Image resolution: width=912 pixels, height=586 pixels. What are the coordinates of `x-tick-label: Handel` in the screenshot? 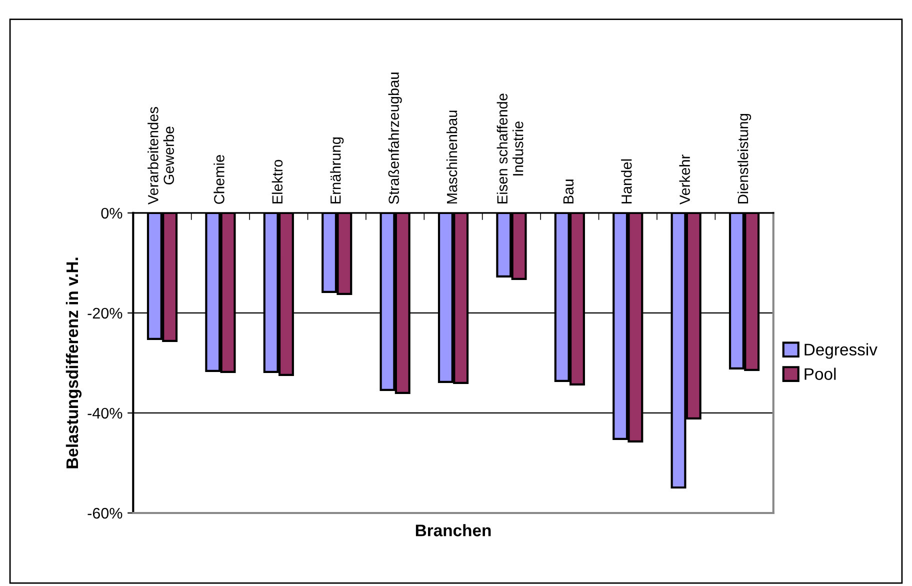 It's located at (626, 181).